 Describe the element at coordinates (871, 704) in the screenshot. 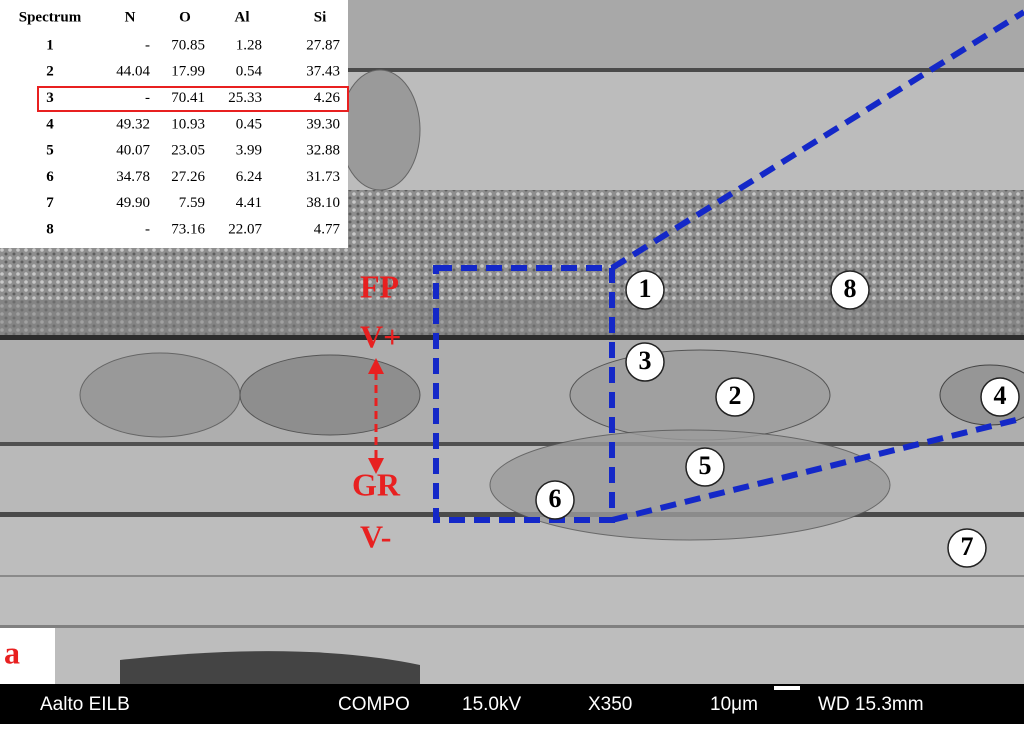

I see `footer-text: WD 15.3mm` at that location.